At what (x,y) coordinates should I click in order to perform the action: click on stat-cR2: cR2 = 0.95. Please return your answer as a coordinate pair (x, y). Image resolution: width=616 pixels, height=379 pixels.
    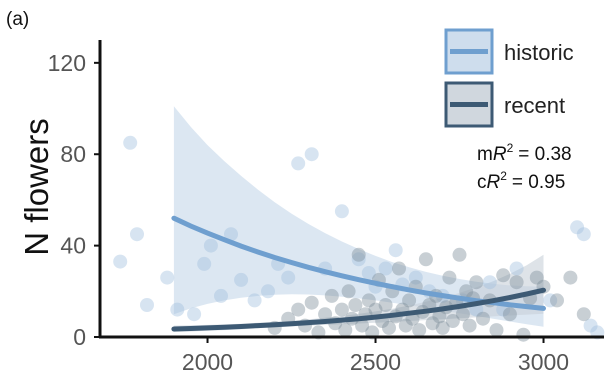
    Looking at the image, I should click on (521, 181).